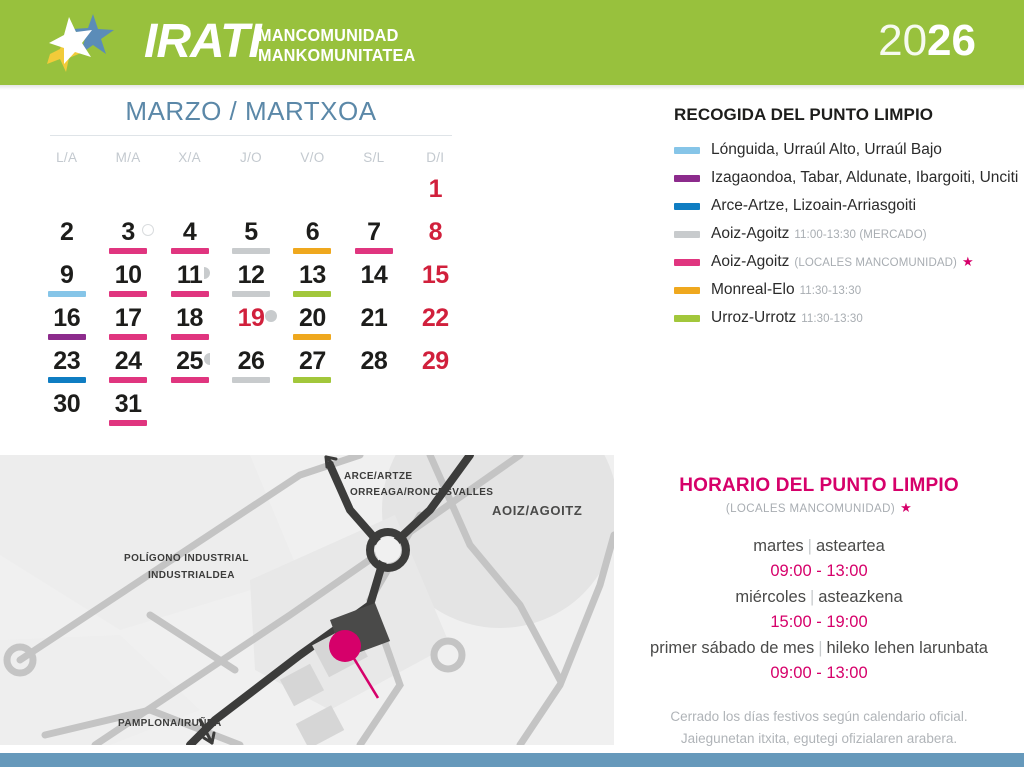 The image size is (1024, 767). Describe the element at coordinates (435, 361) in the screenshot. I see `day-number: 29` at that location.